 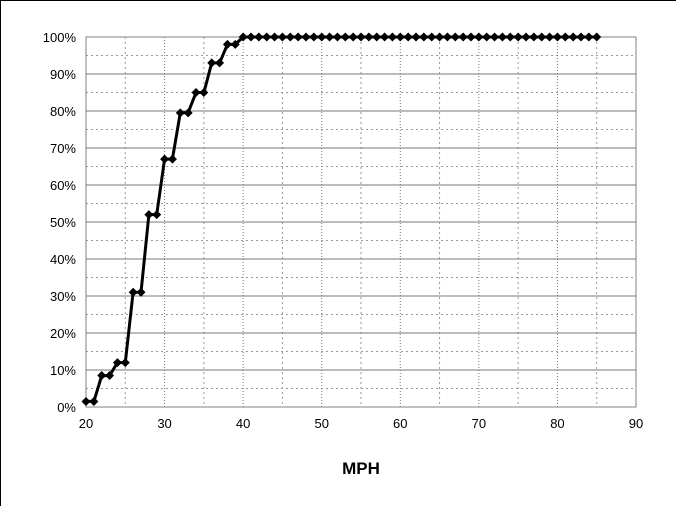 I want to click on x-tick-label: 70, so click(x=479, y=423).